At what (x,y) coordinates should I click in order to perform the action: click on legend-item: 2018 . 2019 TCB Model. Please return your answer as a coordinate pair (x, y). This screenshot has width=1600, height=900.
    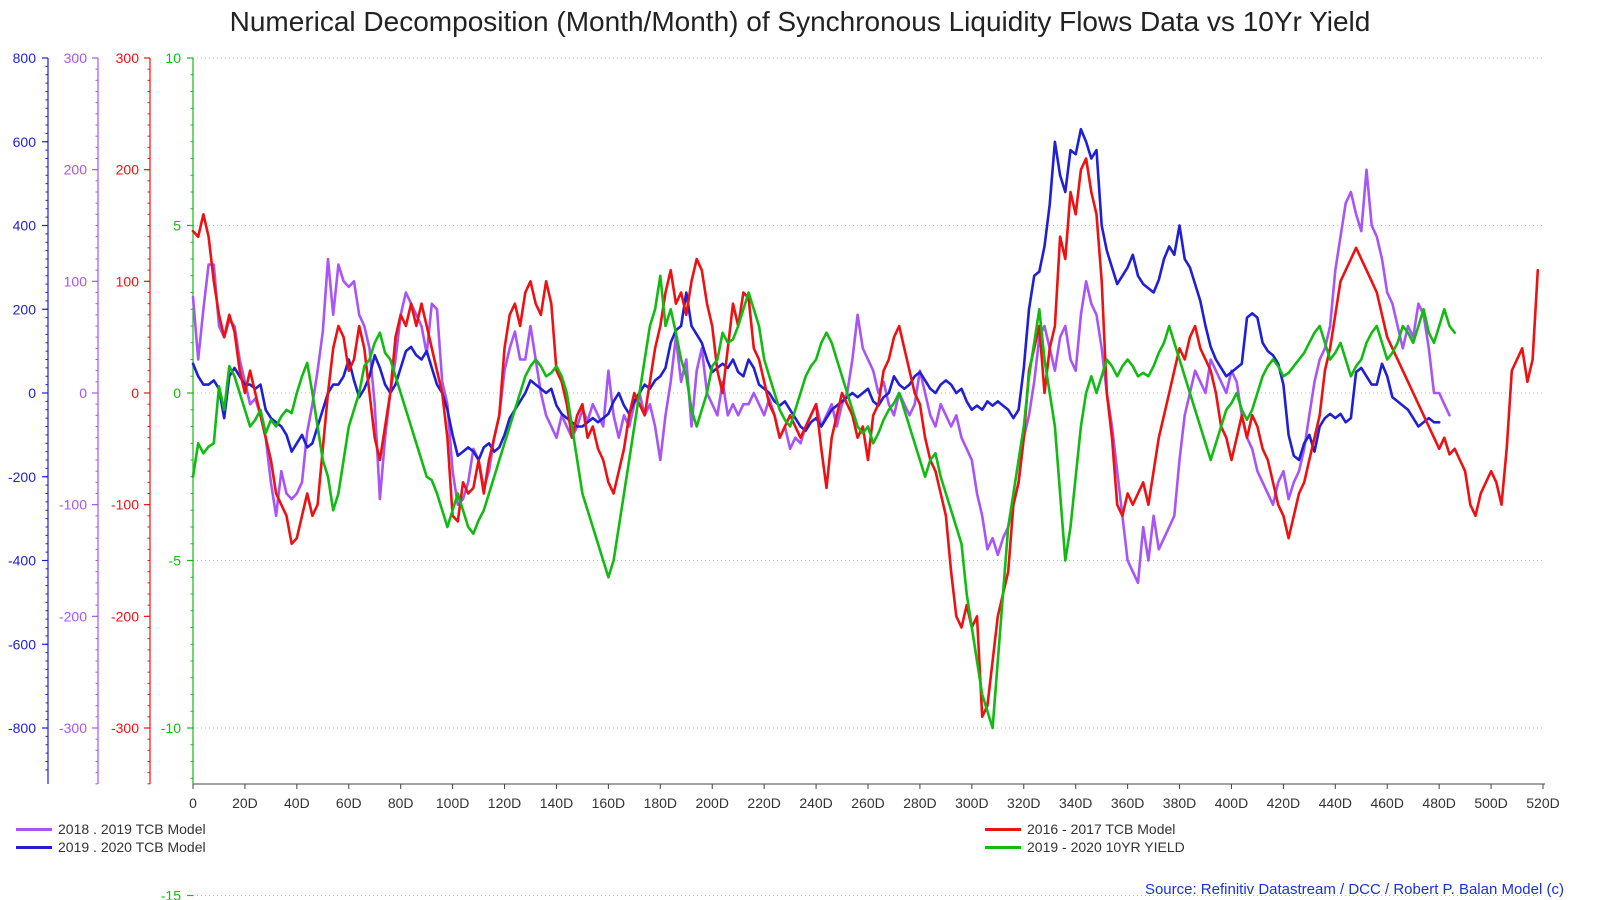
    Looking at the image, I should click on (111, 829).